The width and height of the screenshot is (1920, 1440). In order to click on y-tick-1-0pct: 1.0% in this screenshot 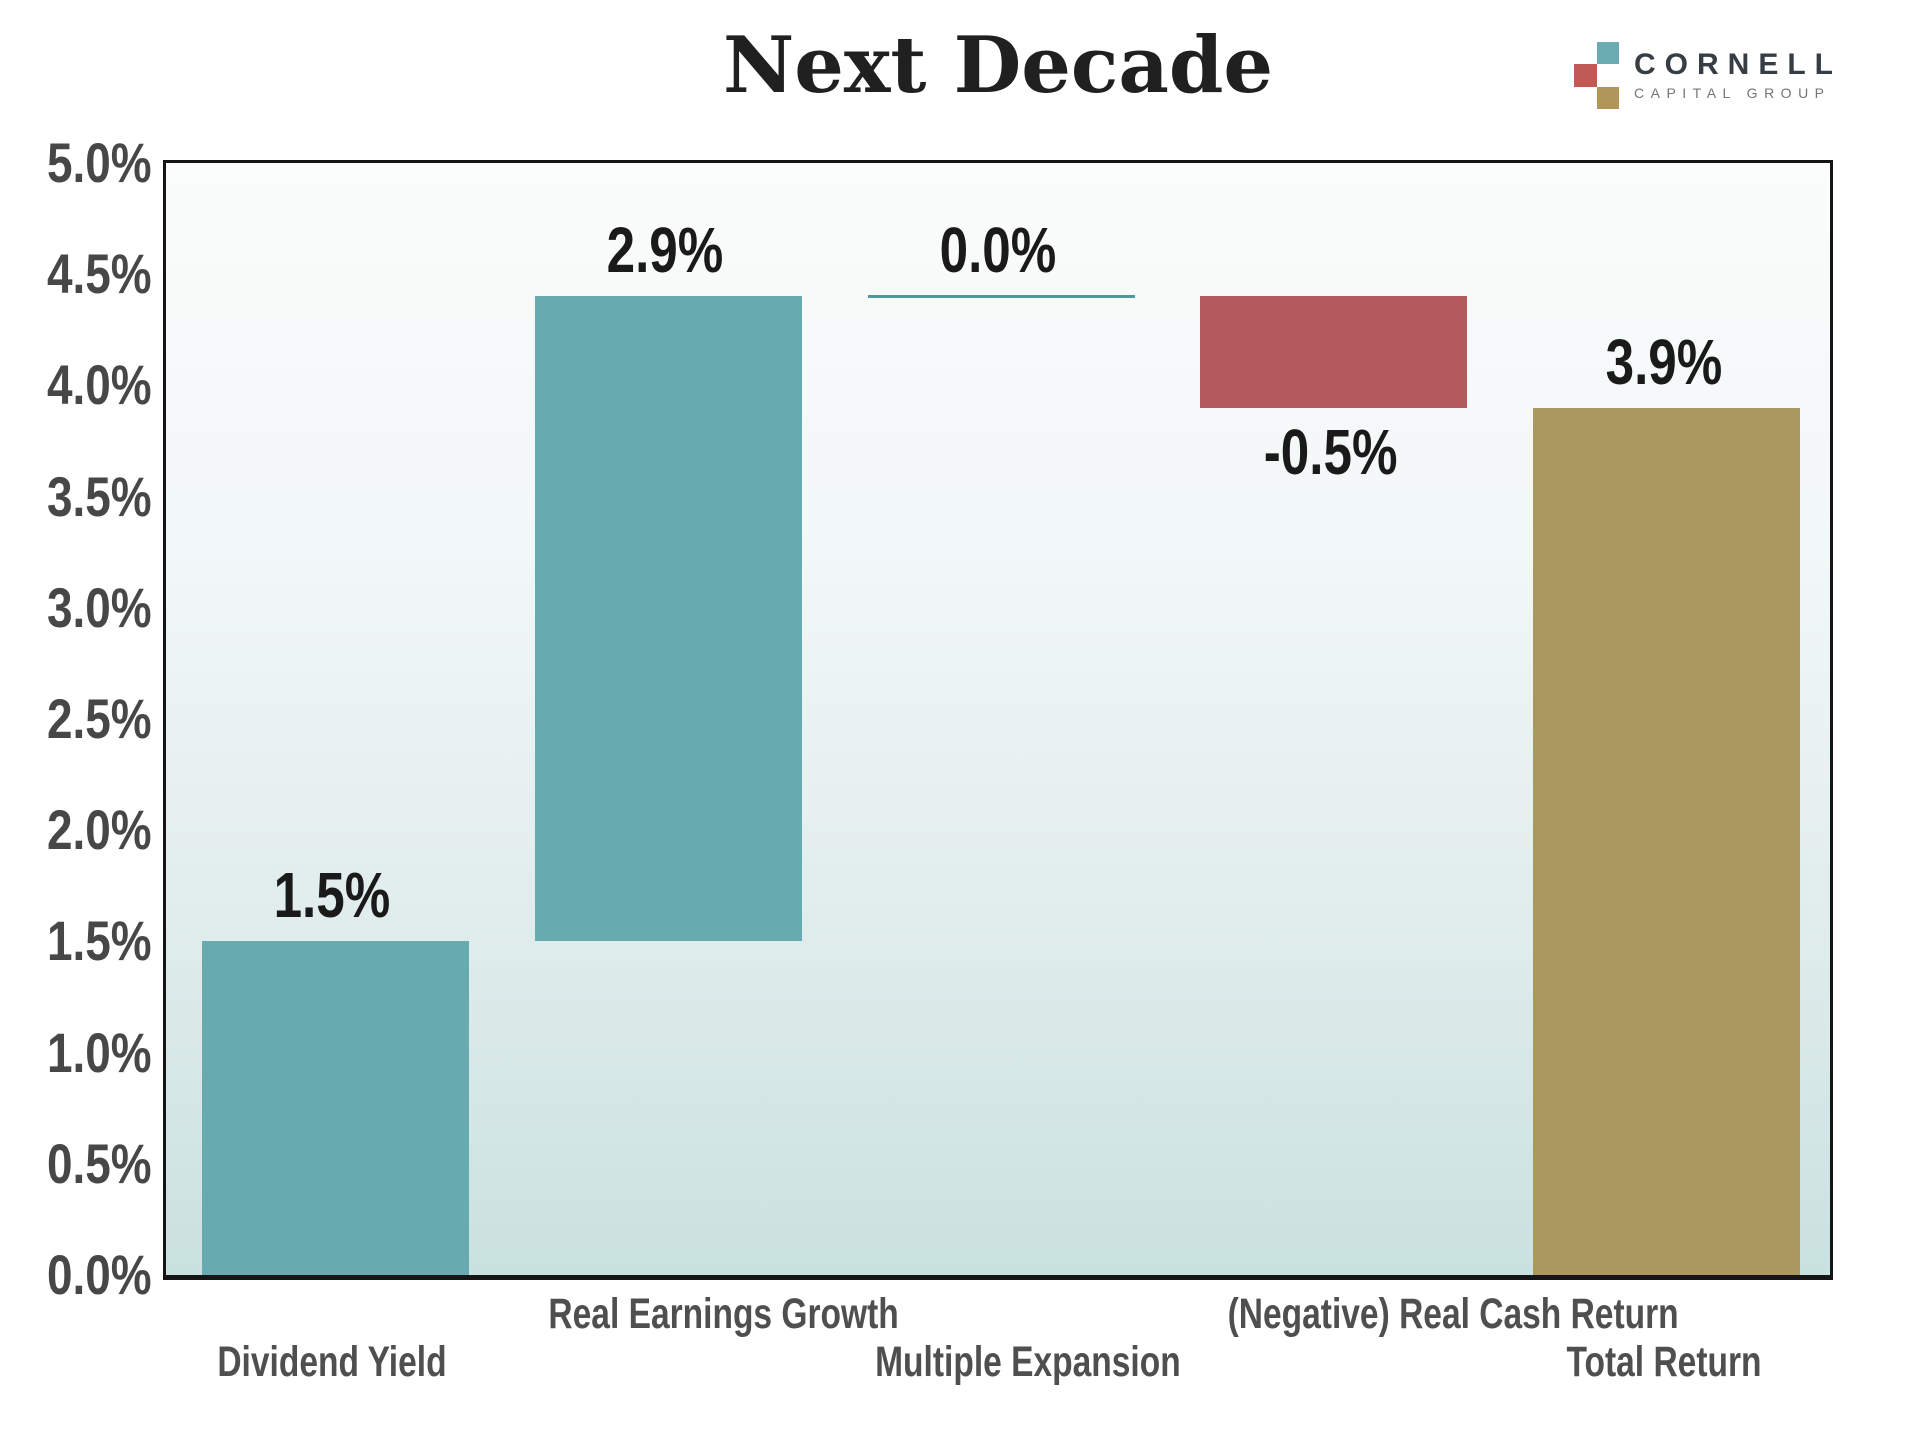, I will do `click(99, 1052)`.